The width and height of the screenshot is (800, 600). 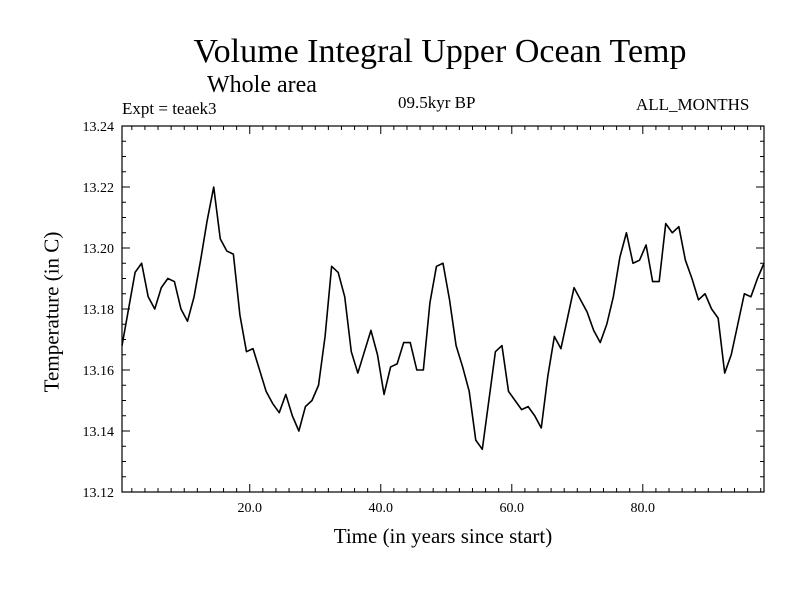 What do you see at coordinates (440, 51) in the screenshot?
I see `chart-title: Volume Integral Upper Ocean Temp` at bounding box center [440, 51].